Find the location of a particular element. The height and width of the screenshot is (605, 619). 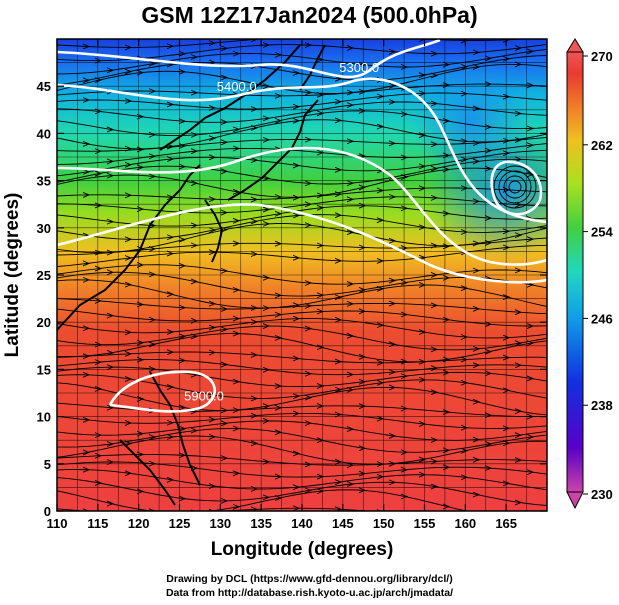

y-tick-label: 15 is located at coordinates (44, 369).